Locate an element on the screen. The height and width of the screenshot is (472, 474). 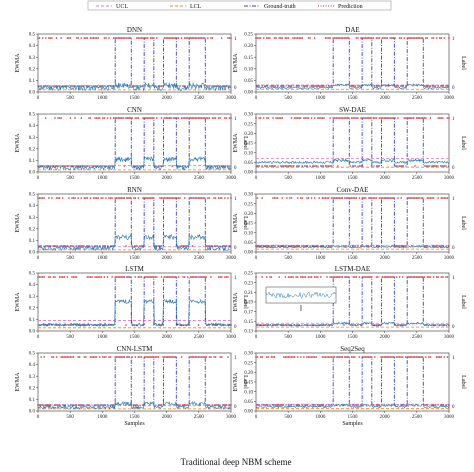
ewma-line is located at coordinates (352, 86).